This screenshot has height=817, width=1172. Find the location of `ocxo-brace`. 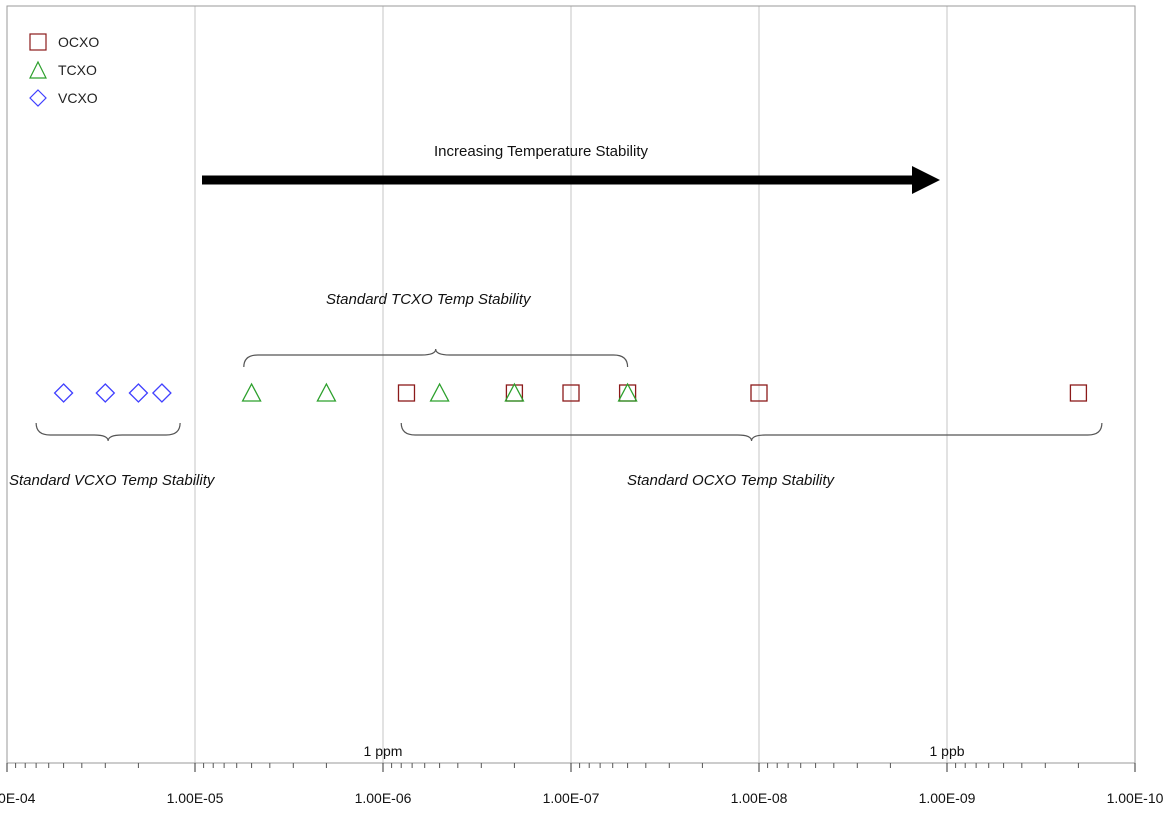

ocxo-brace is located at coordinates (751, 432).